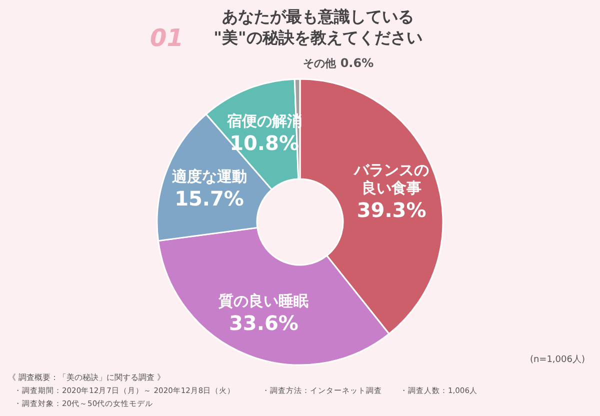 This screenshot has width=600, height=416. Describe the element at coordinates (263, 322) in the screenshot. I see `data-label: 33.6%` at that location.